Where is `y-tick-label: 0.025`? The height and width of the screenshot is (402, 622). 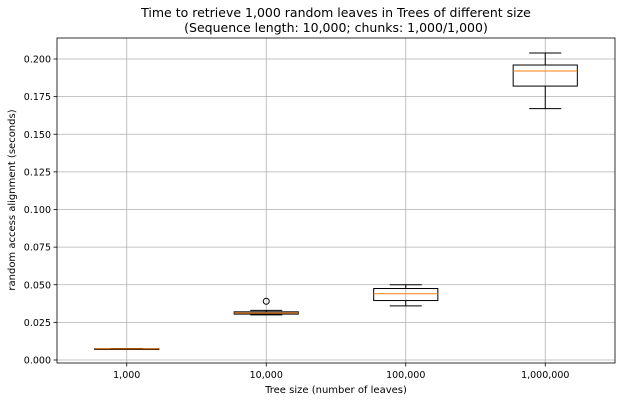 y-tick-label: 0.025 is located at coordinates (37, 323).